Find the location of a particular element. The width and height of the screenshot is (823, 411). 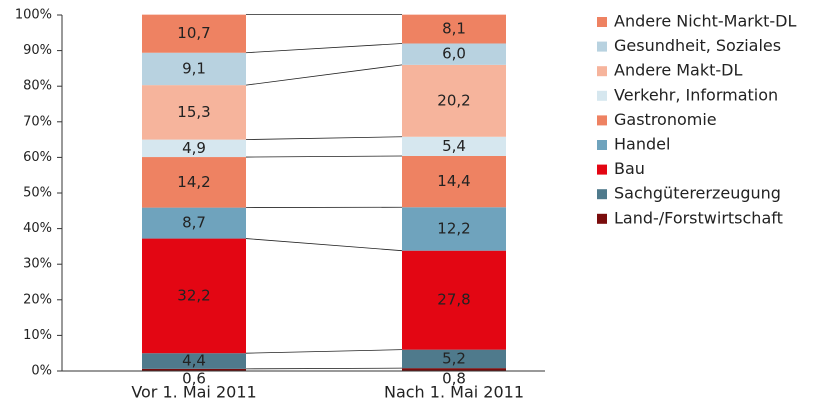

value-label: 8,7 is located at coordinates (194, 223).